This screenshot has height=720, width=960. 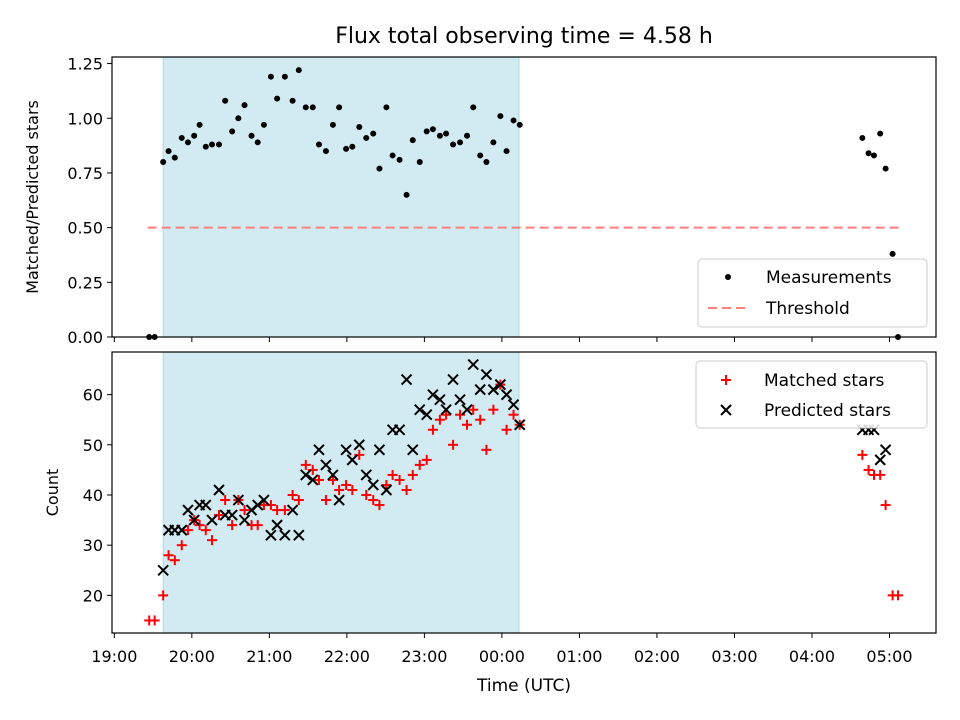 I want to click on chart-title: Flux total observing time = 4.58 h, so click(x=524, y=36).